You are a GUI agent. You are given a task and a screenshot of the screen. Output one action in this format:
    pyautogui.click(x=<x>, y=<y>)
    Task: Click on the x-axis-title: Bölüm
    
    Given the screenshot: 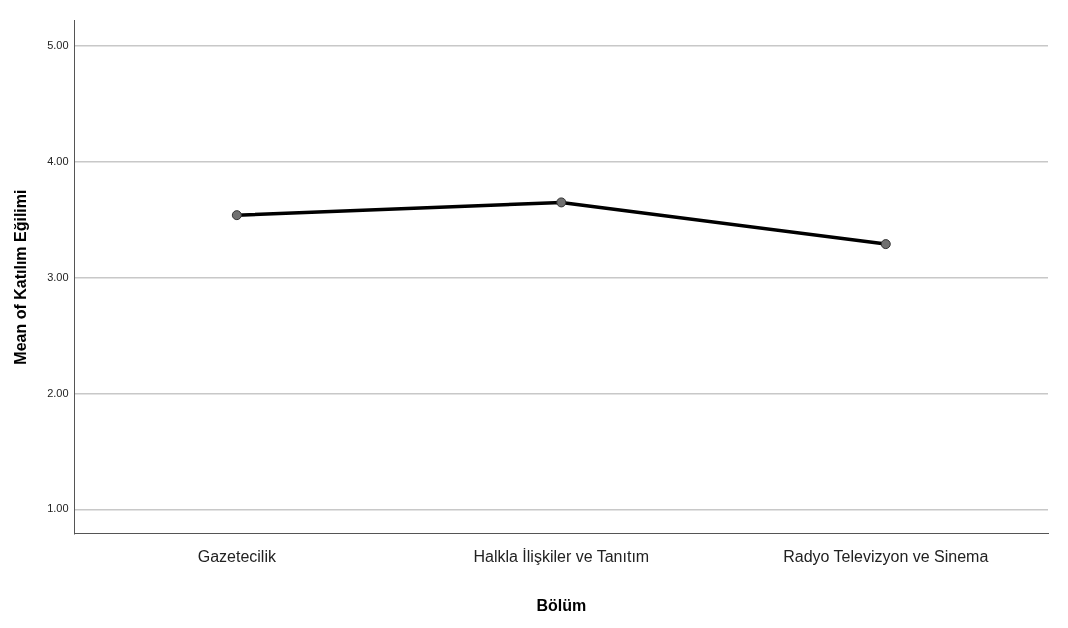 What is the action you would take?
    pyautogui.click(x=561, y=605)
    